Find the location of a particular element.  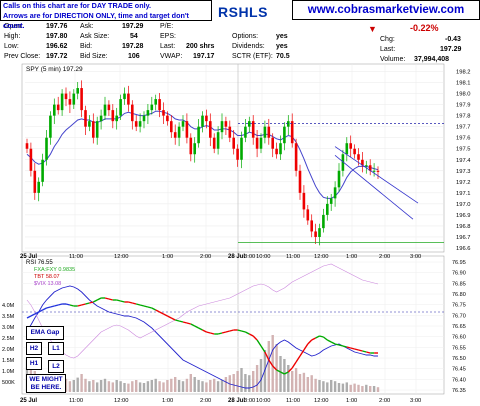

price-x-tick-label: 1:00 is located at coordinates (167, 257).